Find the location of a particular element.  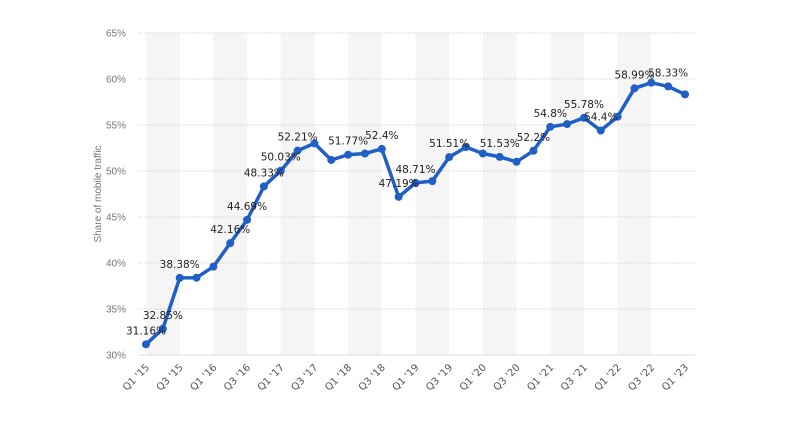

x-tick-label: Q3 '22 is located at coordinates (641, 377).